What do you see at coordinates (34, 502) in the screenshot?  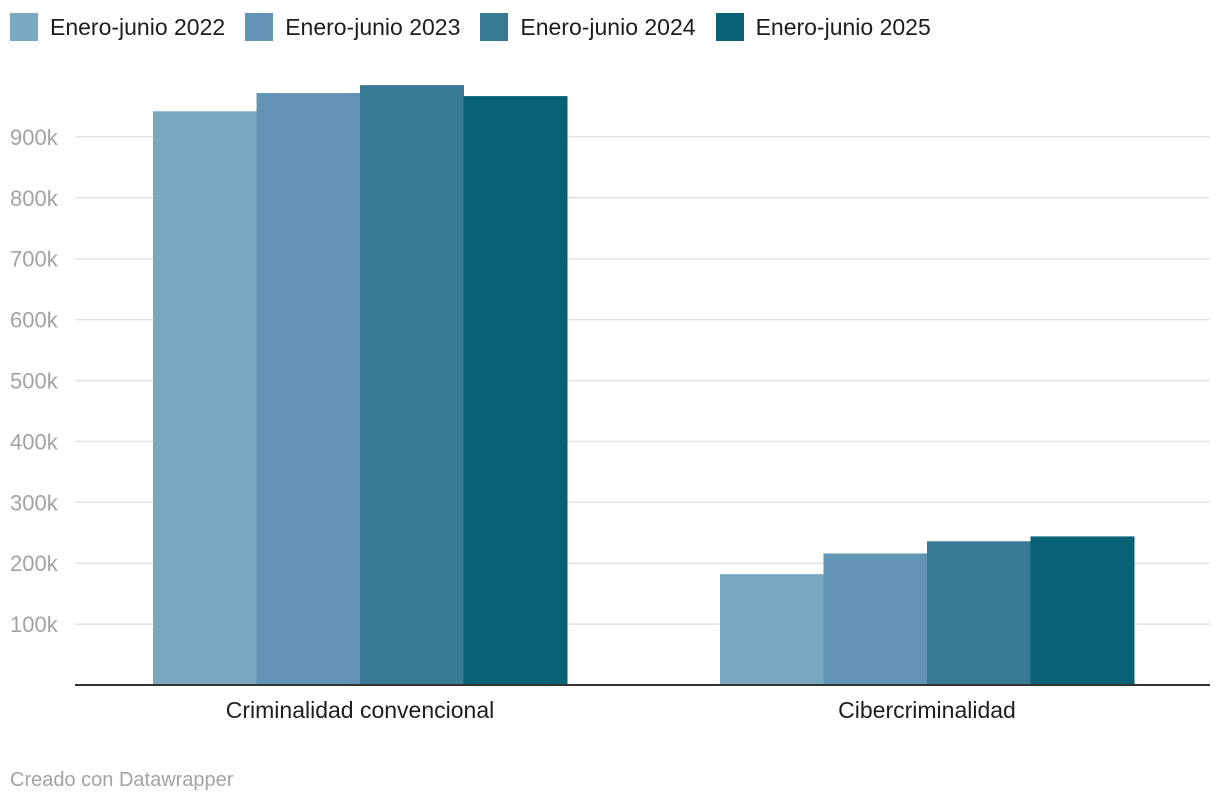 I see `y-tick-label: 300k` at bounding box center [34, 502].